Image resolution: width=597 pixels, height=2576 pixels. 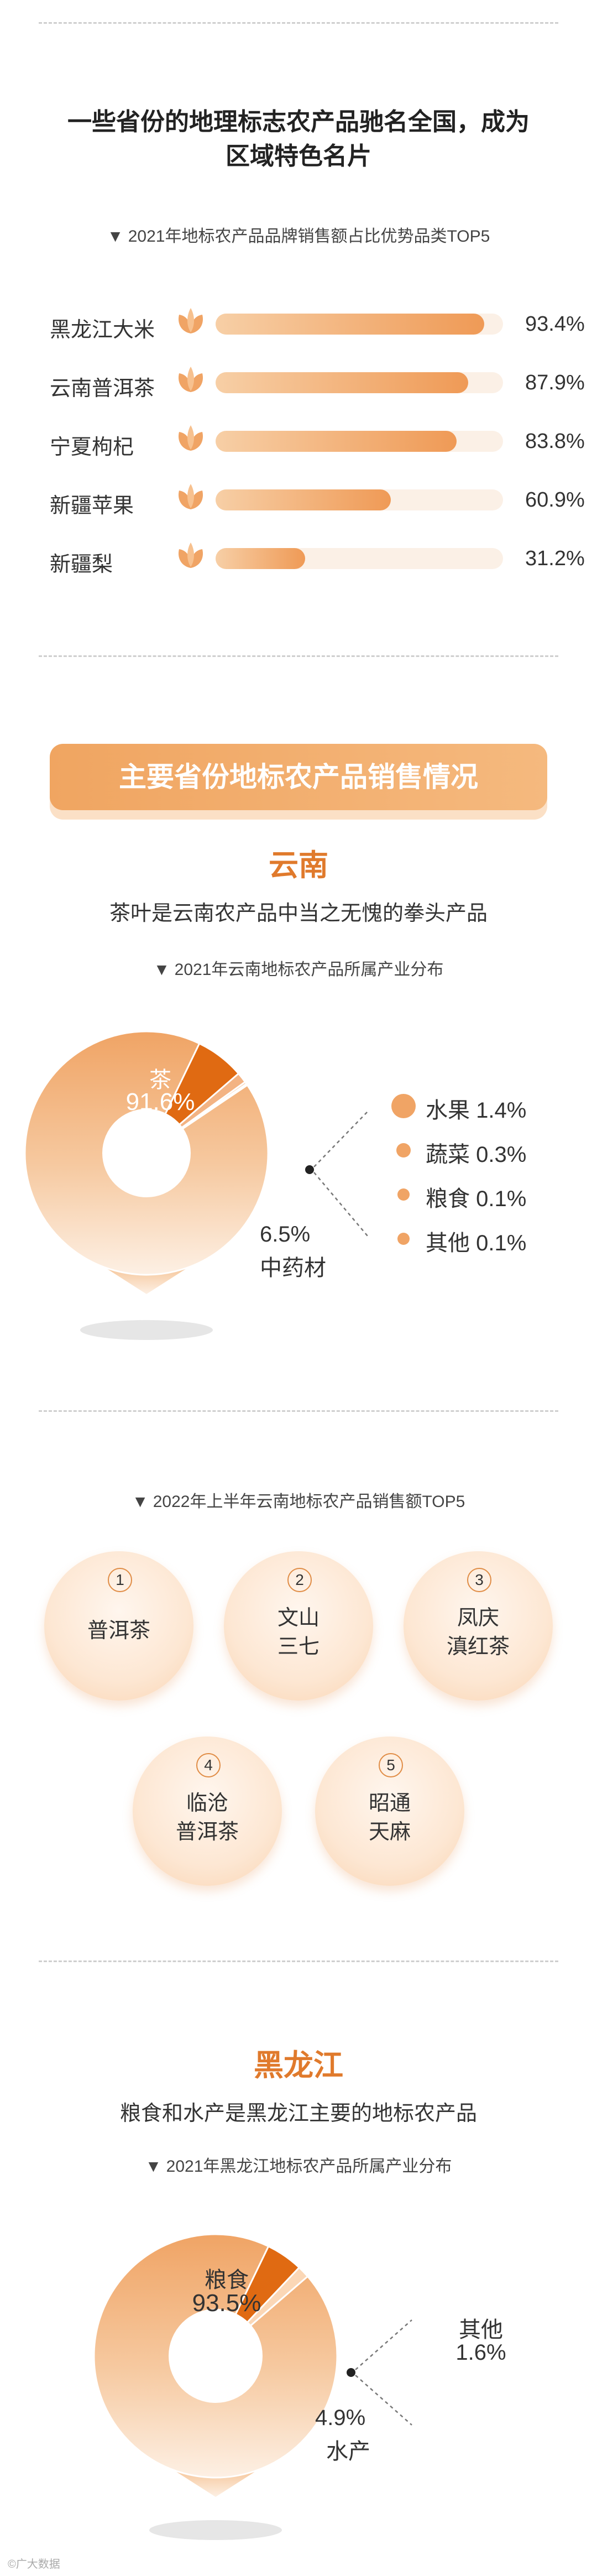 I want to click on top5-item-line1: 普洱茶, so click(x=119, y=1630).